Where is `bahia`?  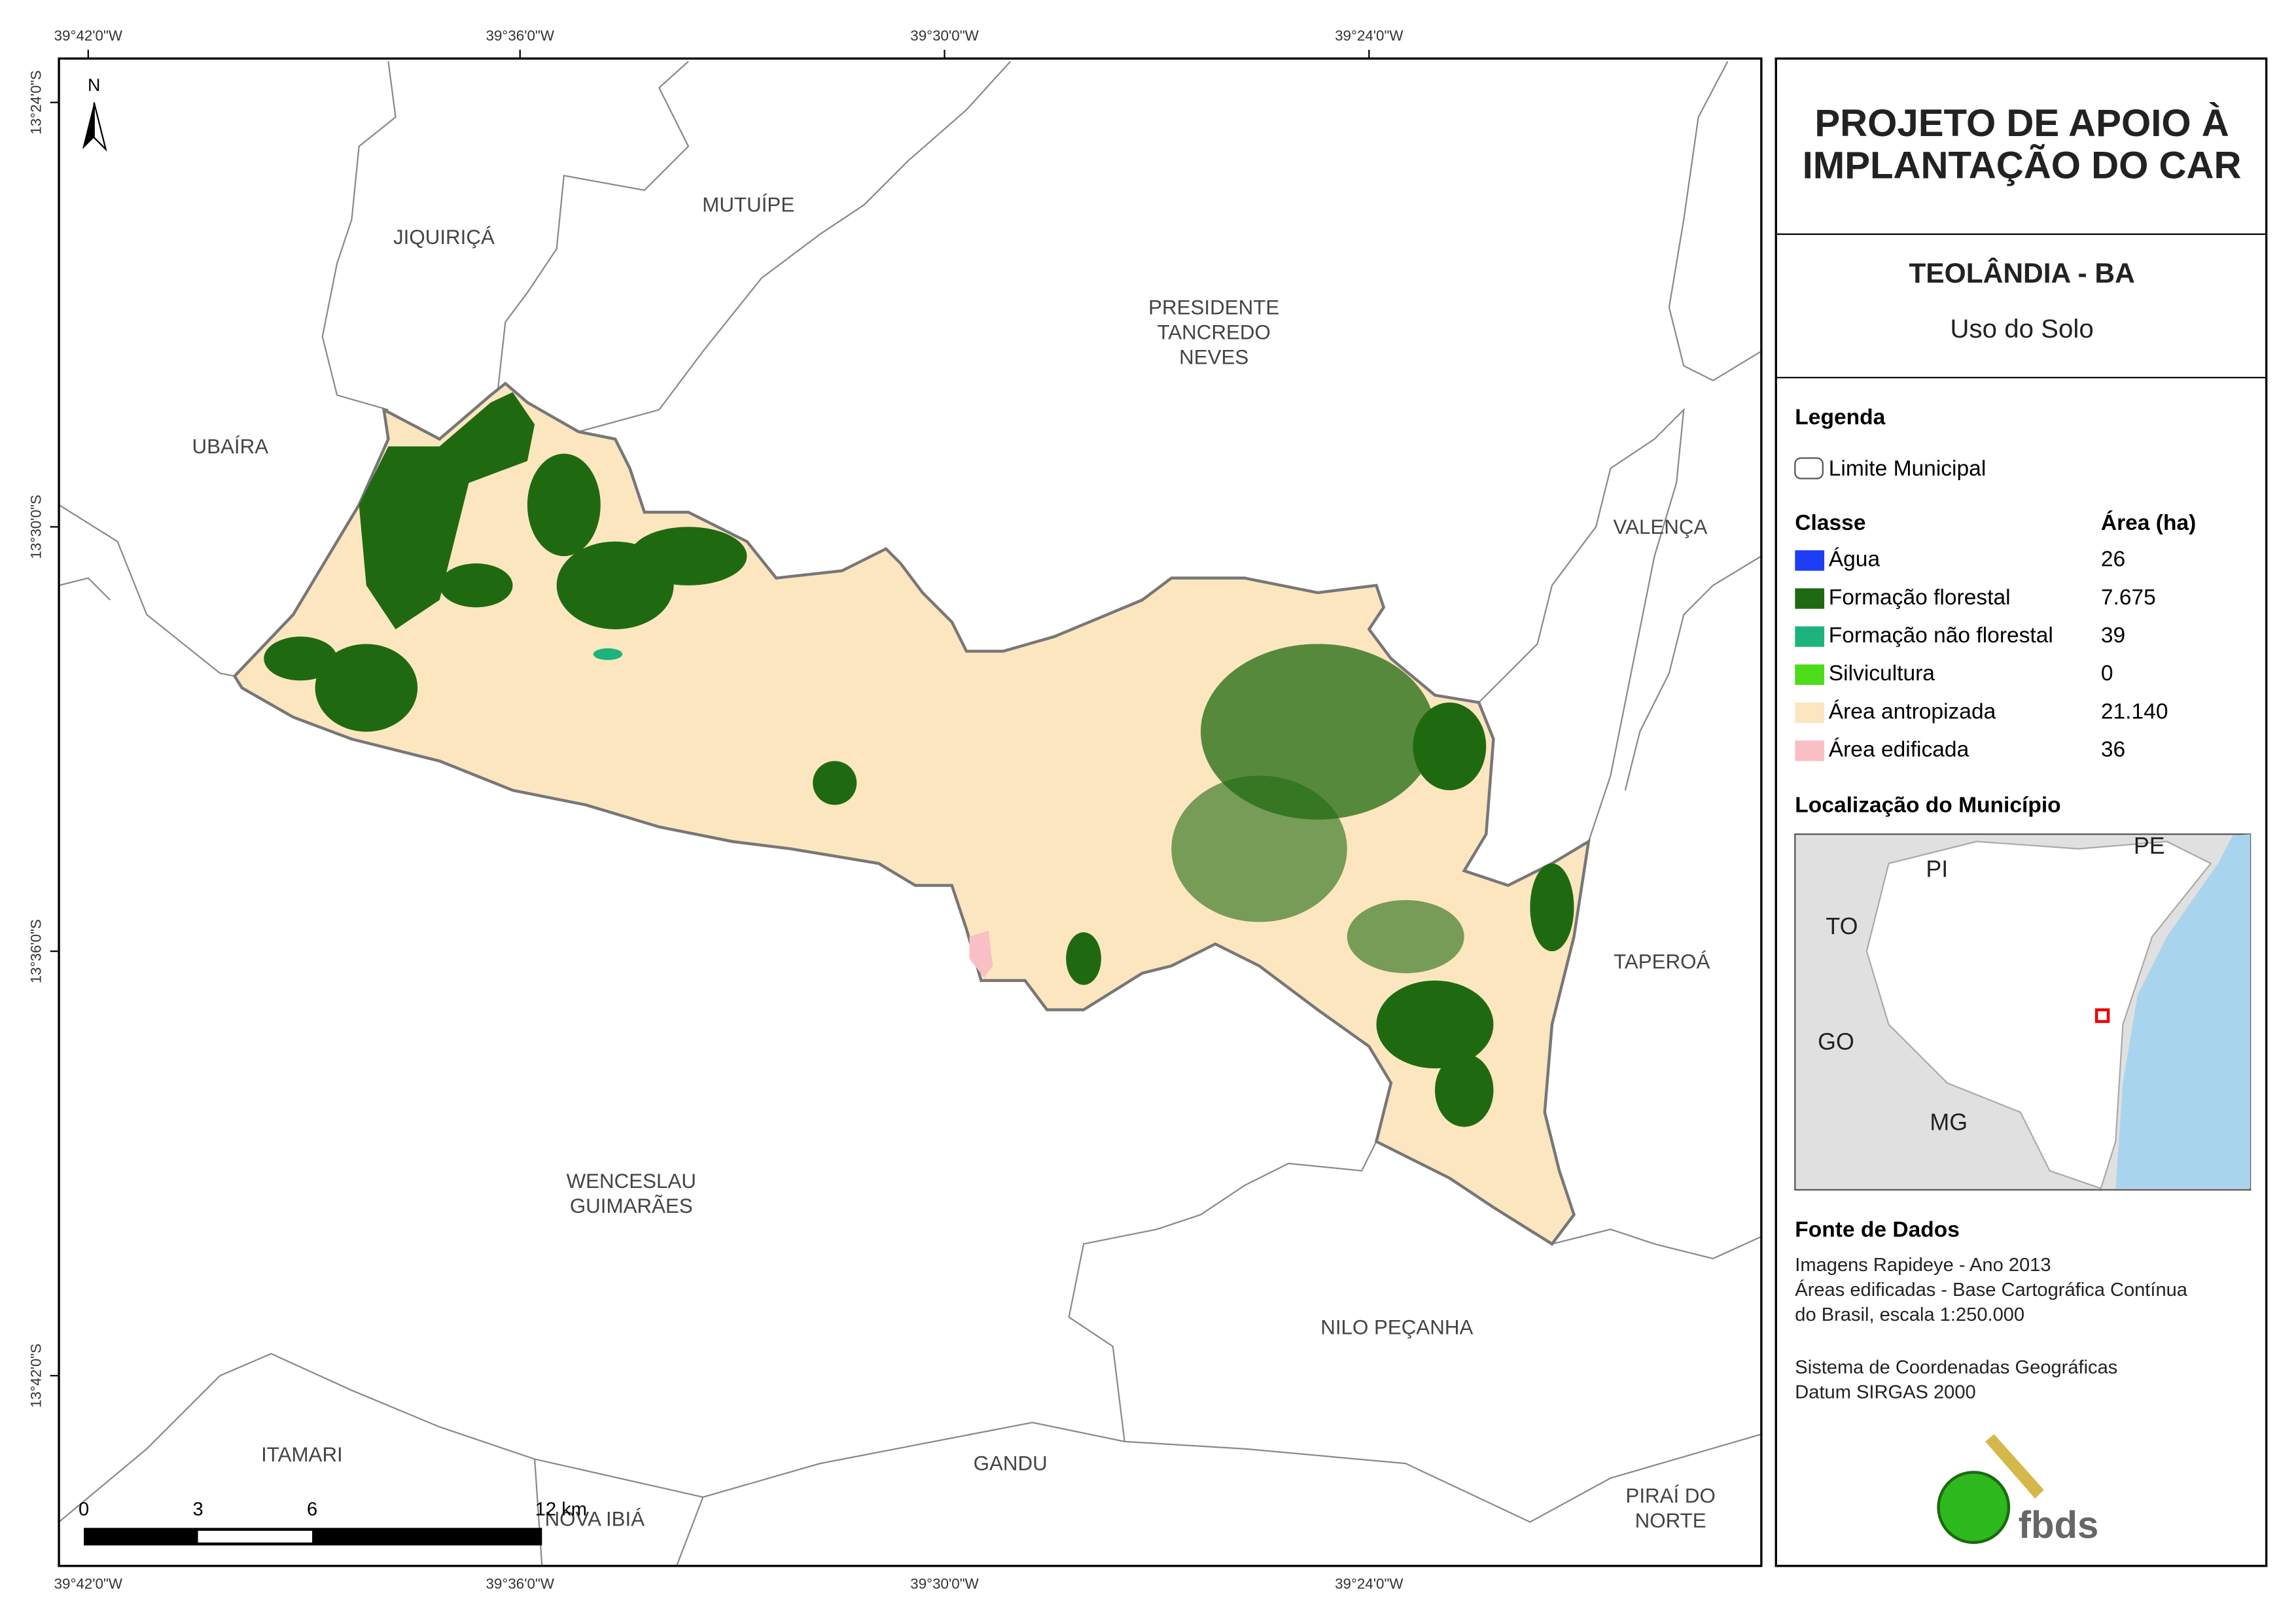
bahia is located at coordinates (2039, 1015).